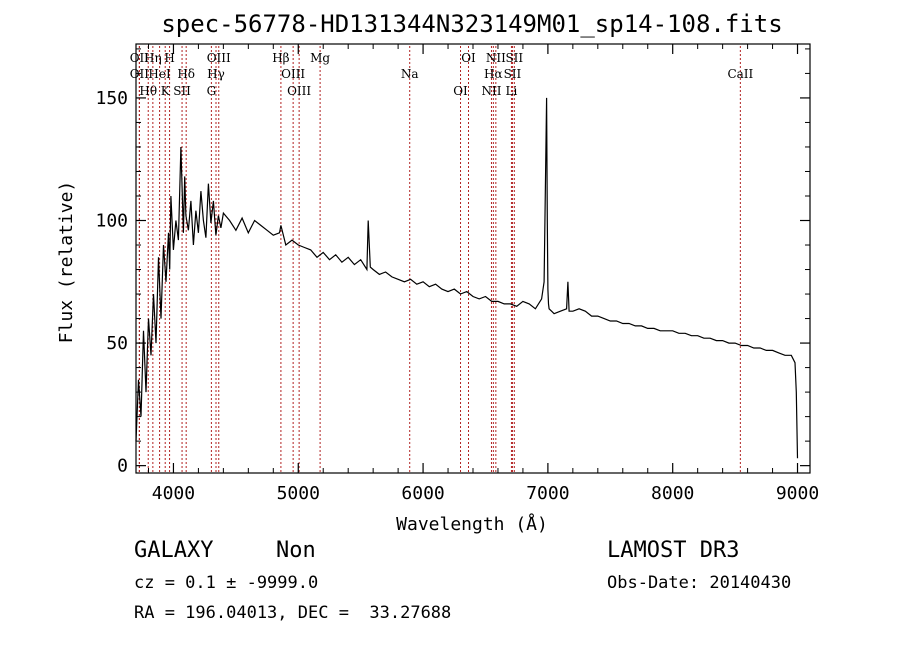  I want to click on survey-label: LAMOST DR3, so click(673, 550).